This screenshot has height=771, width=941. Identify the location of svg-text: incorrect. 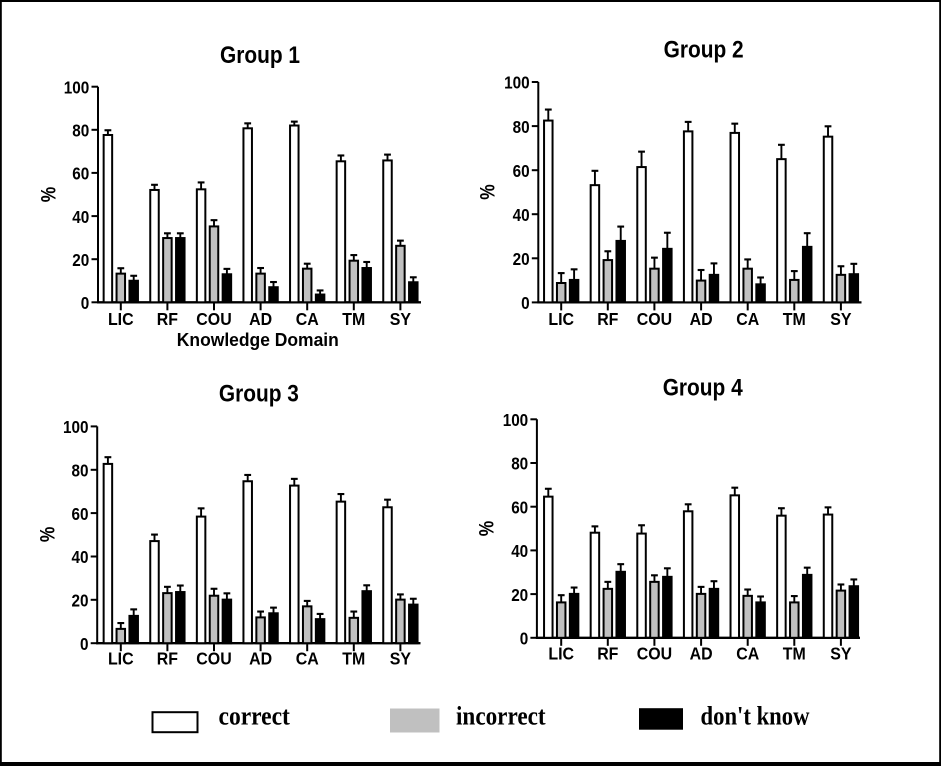
(501, 716).